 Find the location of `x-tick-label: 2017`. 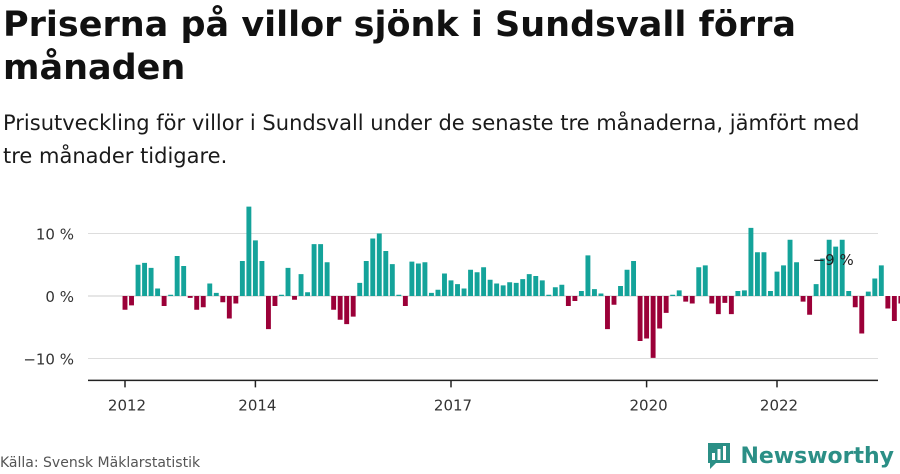

x-tick-label: 2017 is located at coordinates (453, 405).